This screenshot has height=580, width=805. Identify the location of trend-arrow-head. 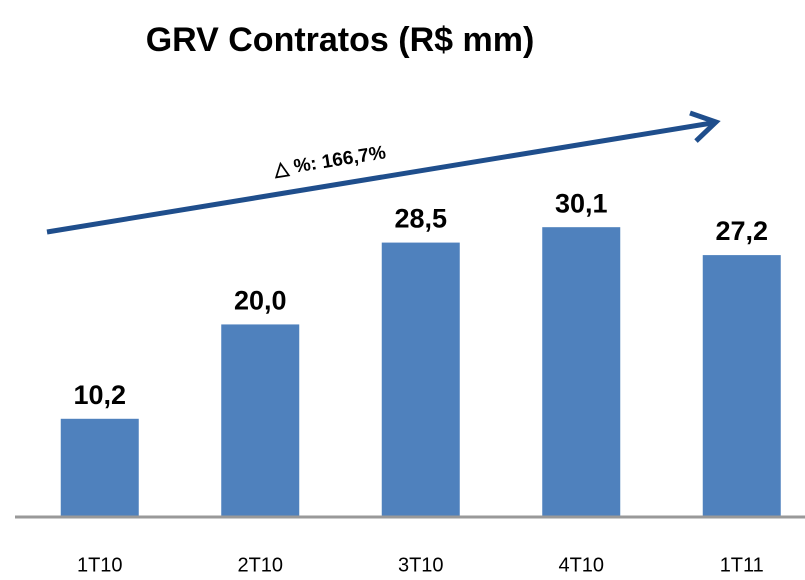
(705, 126).